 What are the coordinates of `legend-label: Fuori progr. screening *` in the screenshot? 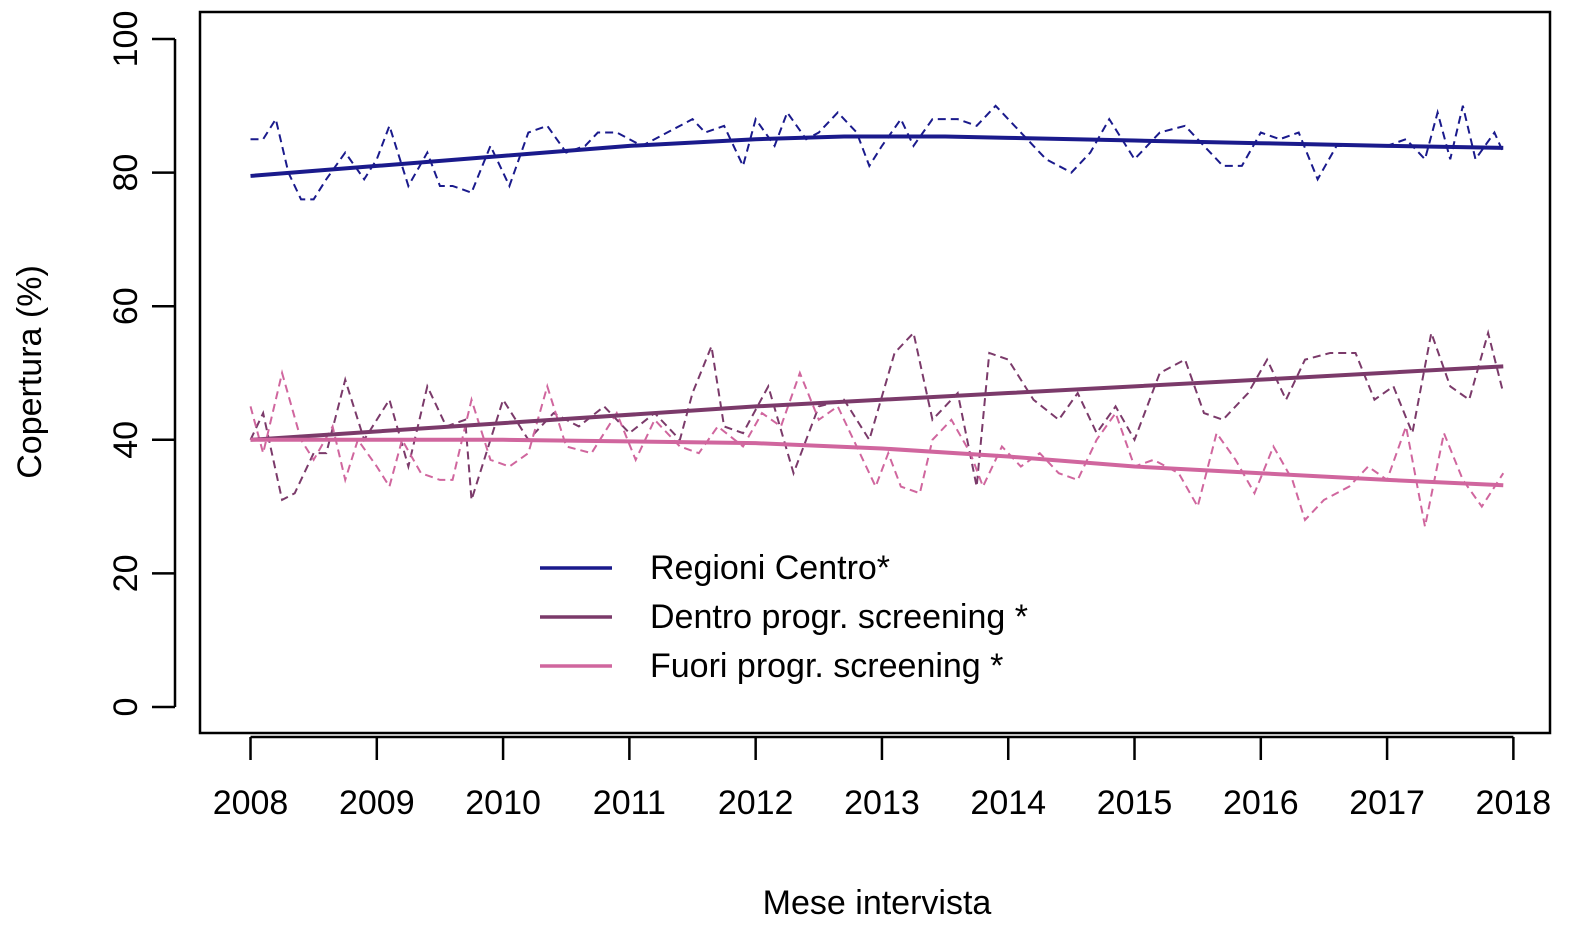 It's located at (826, 666).